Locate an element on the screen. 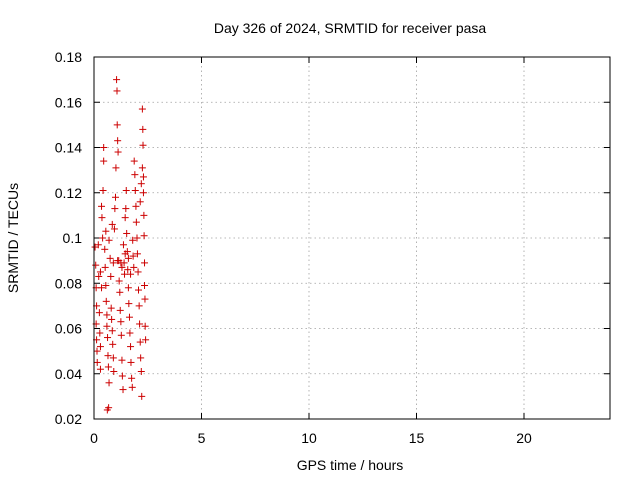  y-tick-labels: 0.02 0.04 0.06 0.08 0.1 0.12 0.14 0.16 0.18 is located at coordinates (68, 238).